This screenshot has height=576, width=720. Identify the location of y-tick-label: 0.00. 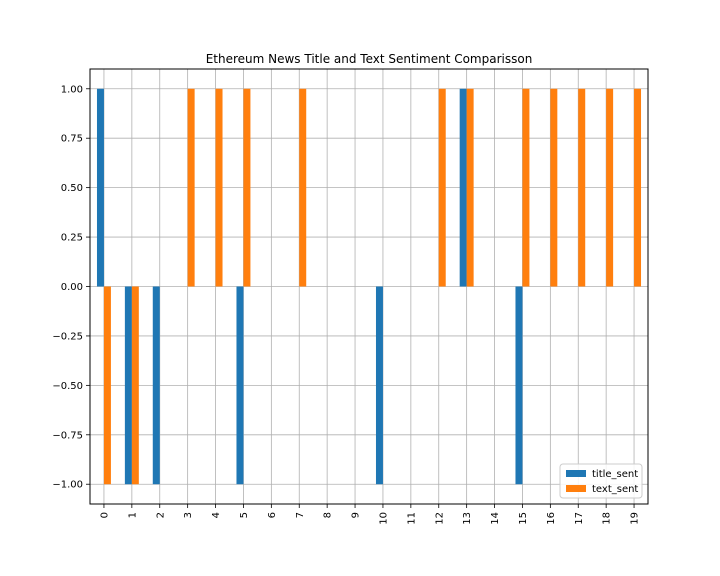
(72, 287).